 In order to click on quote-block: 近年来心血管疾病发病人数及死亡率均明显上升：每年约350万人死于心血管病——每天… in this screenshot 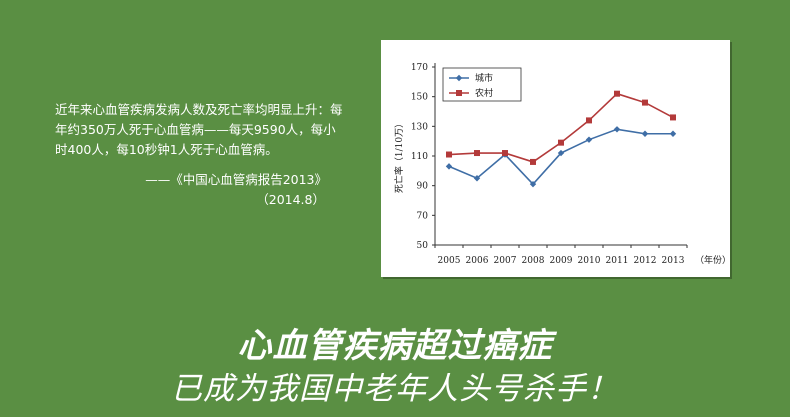, I will do `click(200, 155)`.